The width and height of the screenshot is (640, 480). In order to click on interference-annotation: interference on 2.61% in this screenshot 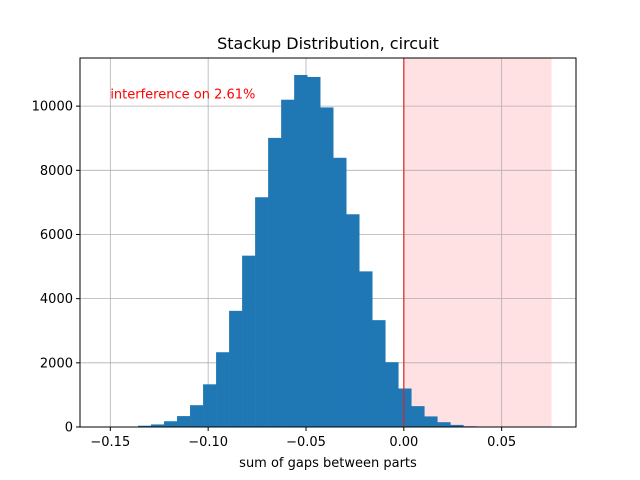, I will do `click(182, 94)`.